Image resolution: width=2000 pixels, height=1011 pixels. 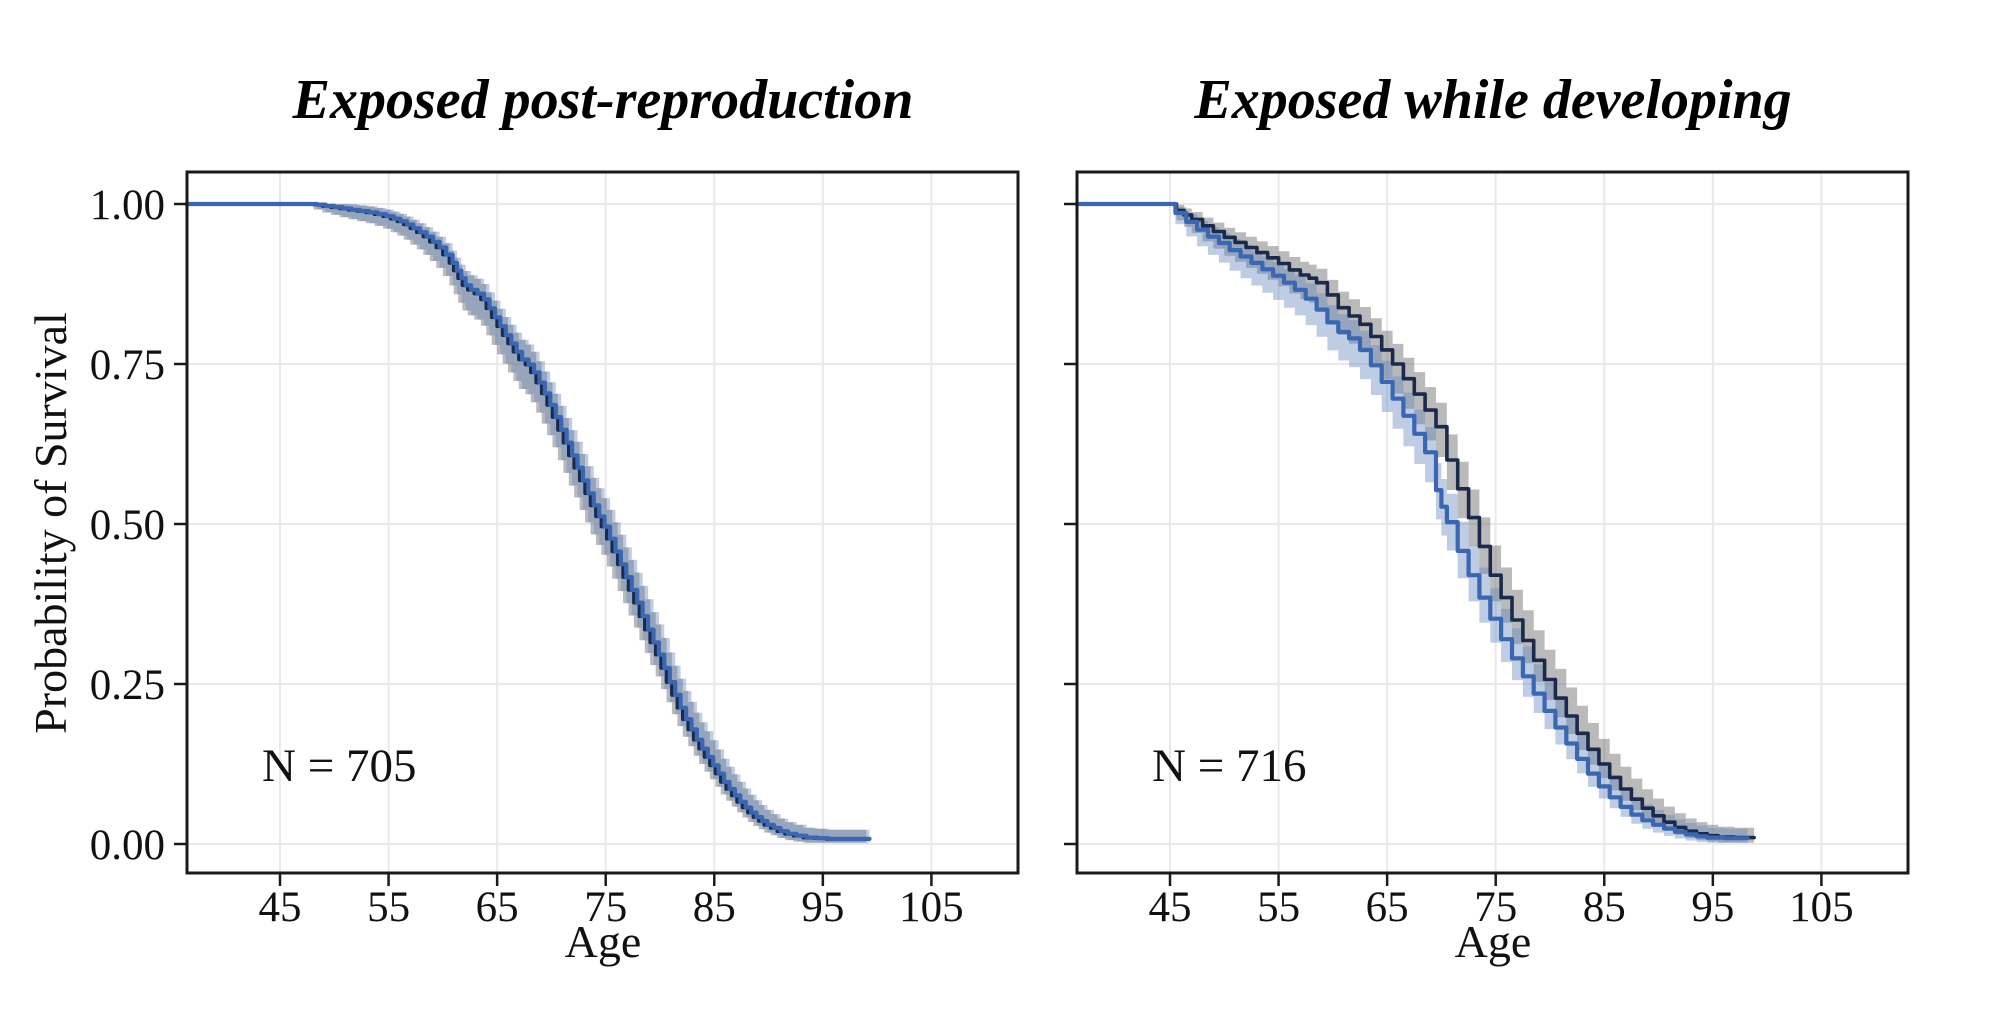 I want to click on y-tick-label: 0.25, so click(x=127, y=685).